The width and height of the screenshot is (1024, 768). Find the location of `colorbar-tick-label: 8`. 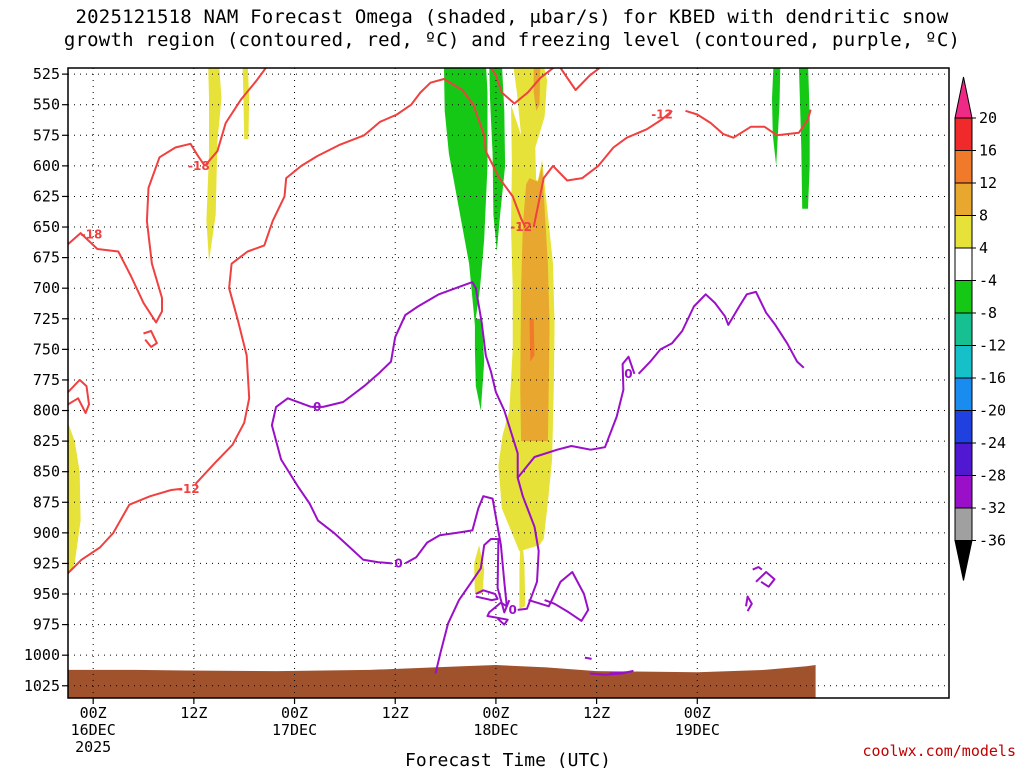

colorbar-tick-label: 8 is located at coordinates (983, 216).